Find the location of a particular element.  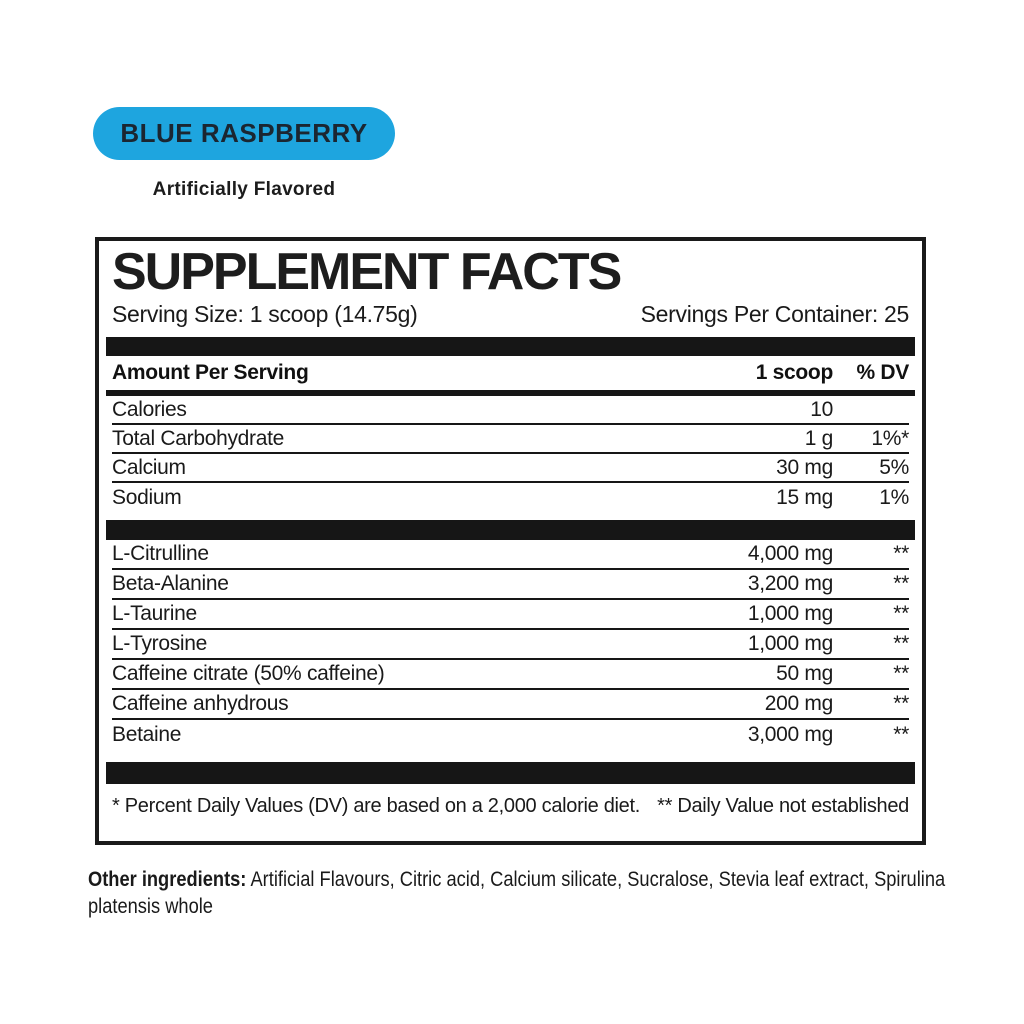

other-ingredients-label: Other ingredients: is located at coordinates (167, 879).